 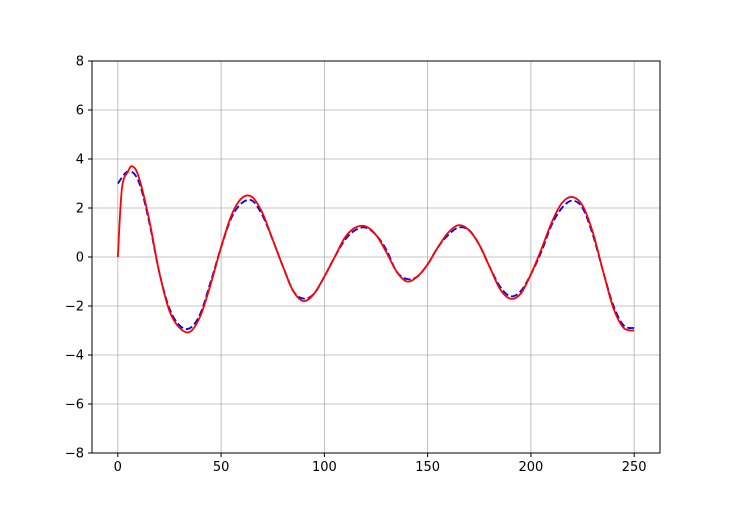 I want to click on y-tick-label: 0, so click(x=80, y=258).